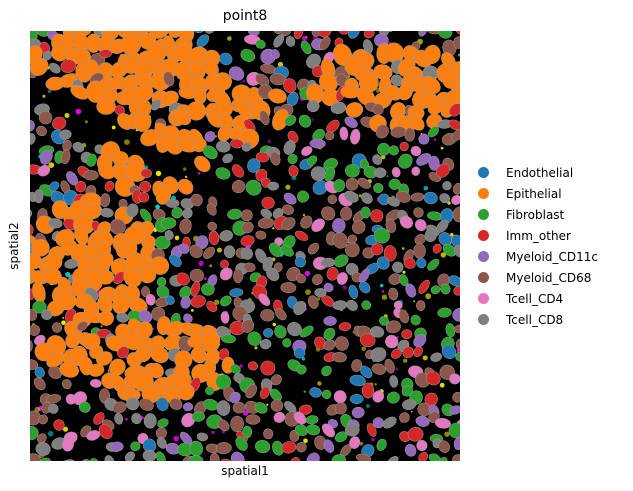 This screenshot has height=491, width=633. What do you see at coordinates (549, 277) in the screenshot?
I see `legend-label: Myeloid_CD68` at bounding box center [549, 277].